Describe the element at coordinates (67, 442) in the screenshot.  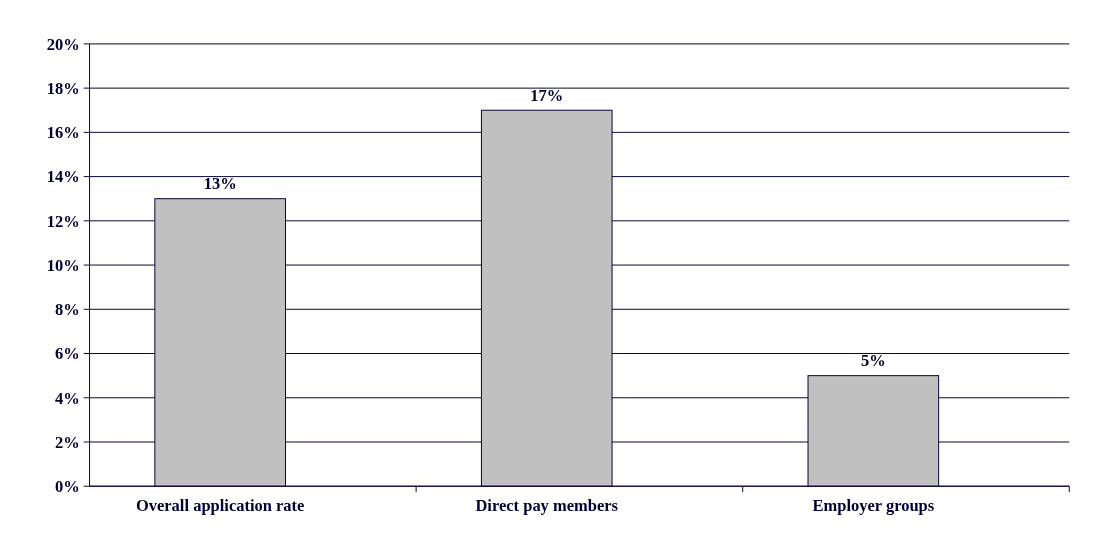
I see `y-tick-label: 2%` at that location.